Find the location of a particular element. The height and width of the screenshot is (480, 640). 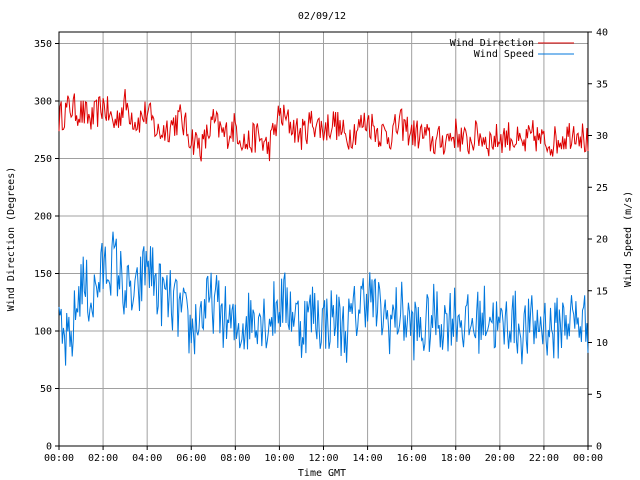

y-right-tick-label: 30 is located at coordinates (602, 136).